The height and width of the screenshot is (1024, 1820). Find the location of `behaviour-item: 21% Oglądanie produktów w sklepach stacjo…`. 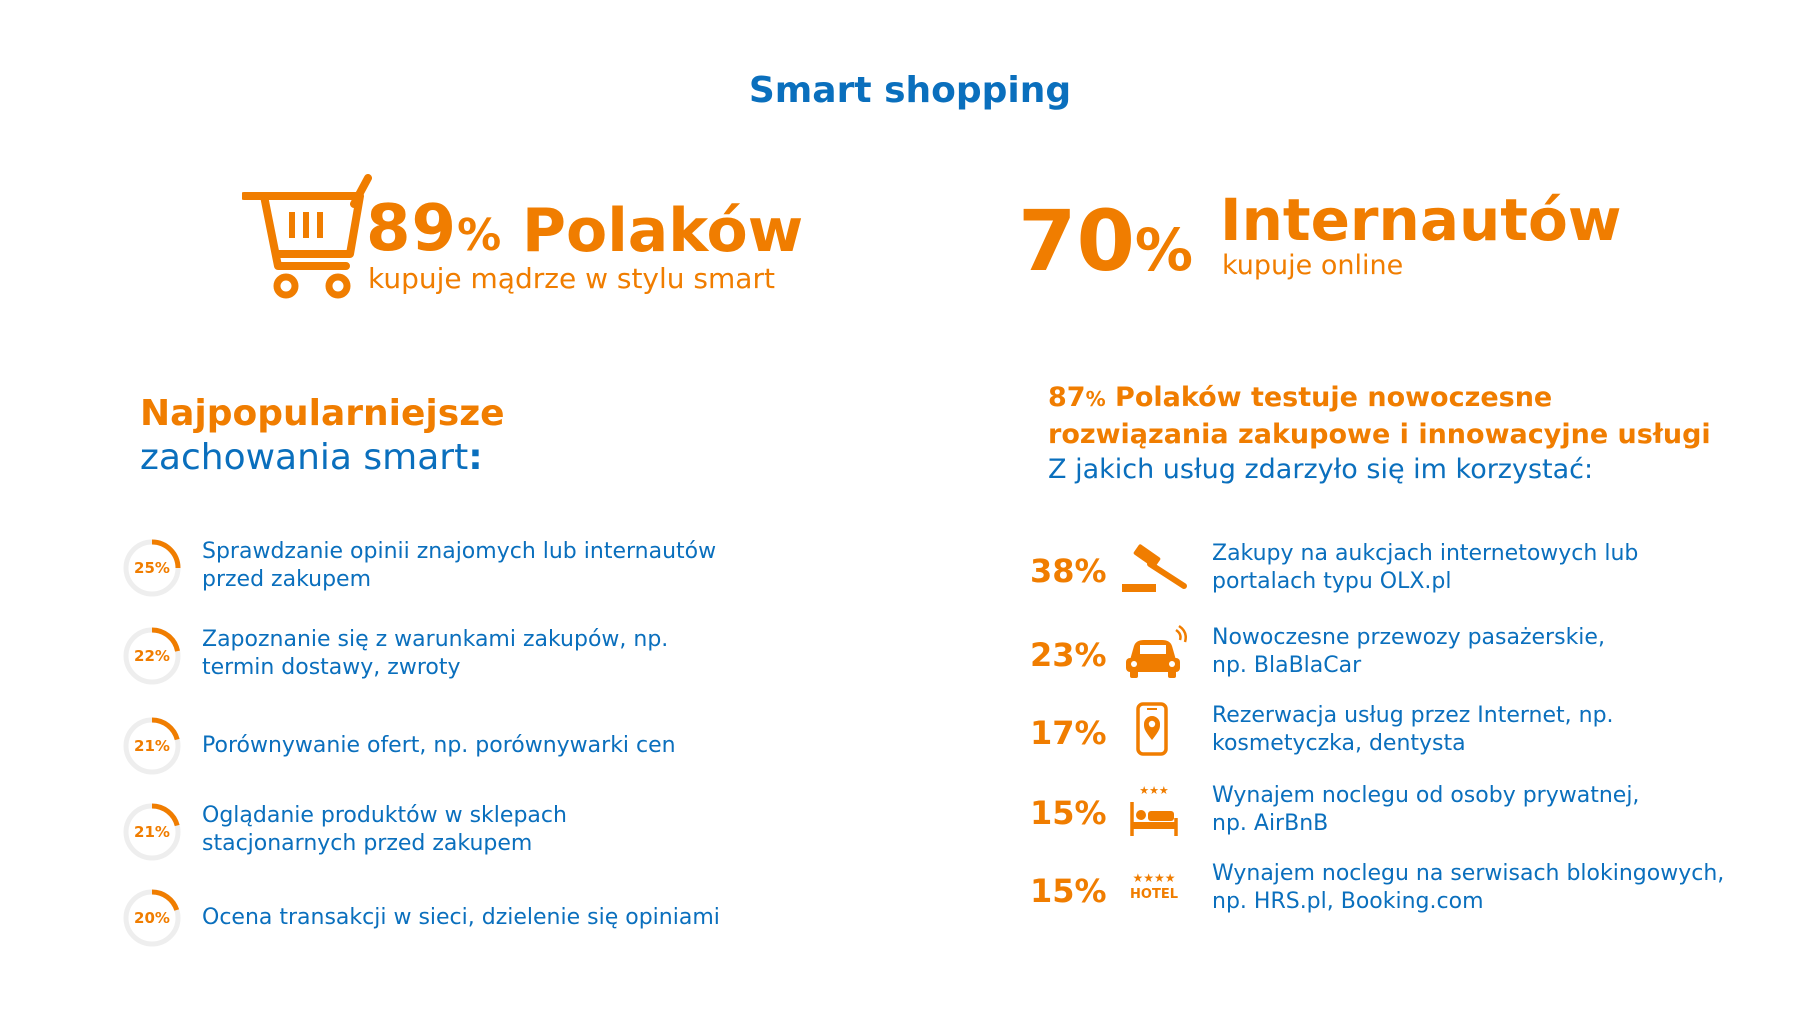

behaviour-item: 21% Oglądanie produktów w sklepach stacjo… is located at coordinates (432, 837).